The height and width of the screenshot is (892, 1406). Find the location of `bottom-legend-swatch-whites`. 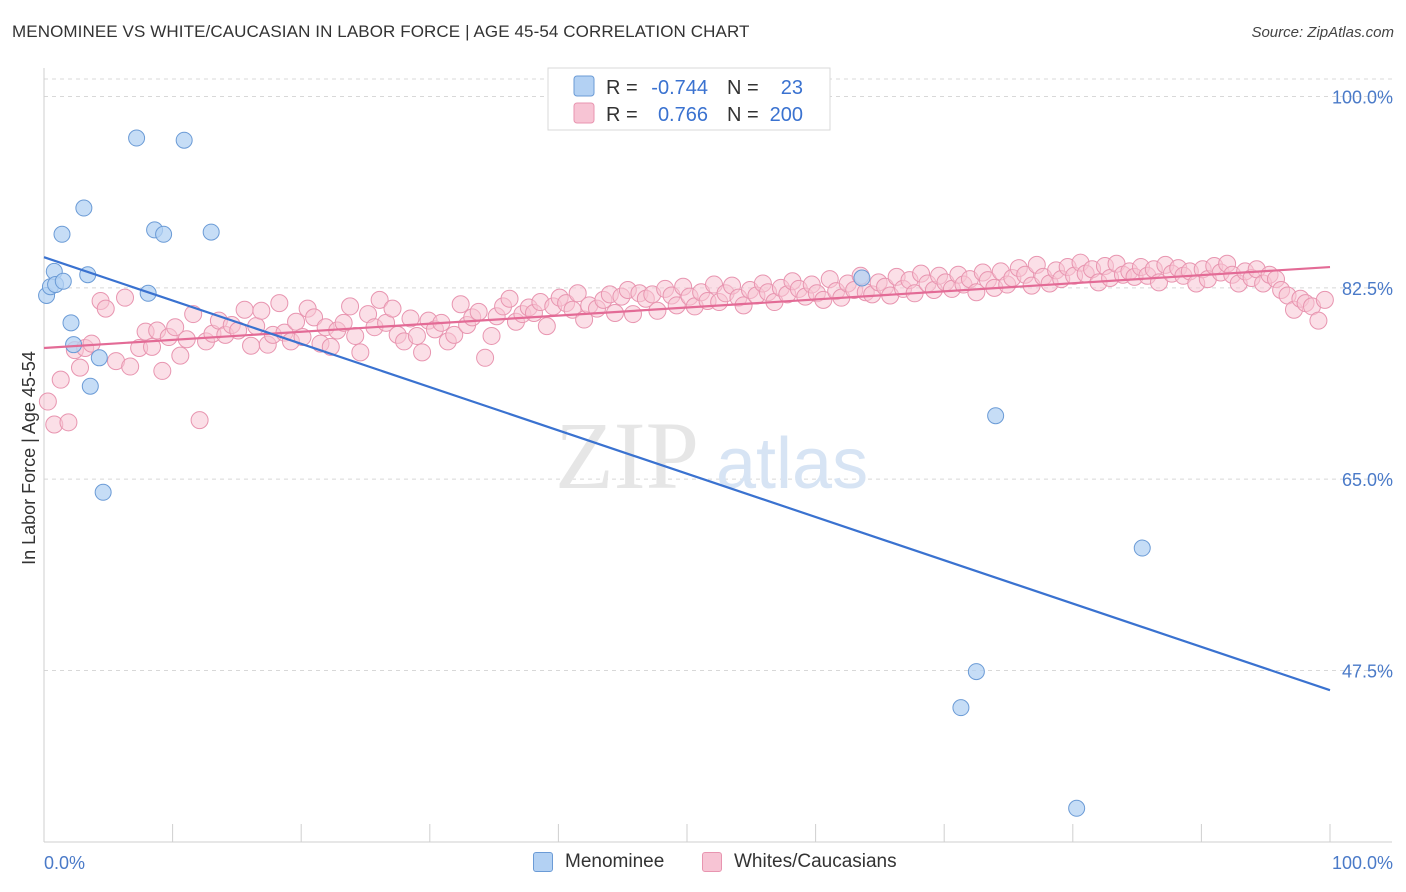

bottom-legend-swatch-whites is located at coordinates (712, 862).